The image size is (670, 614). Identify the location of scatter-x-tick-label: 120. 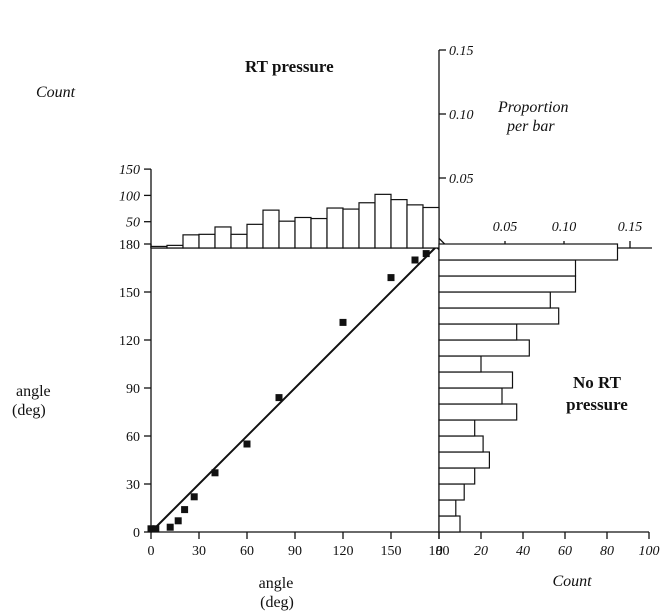
(343, 551).